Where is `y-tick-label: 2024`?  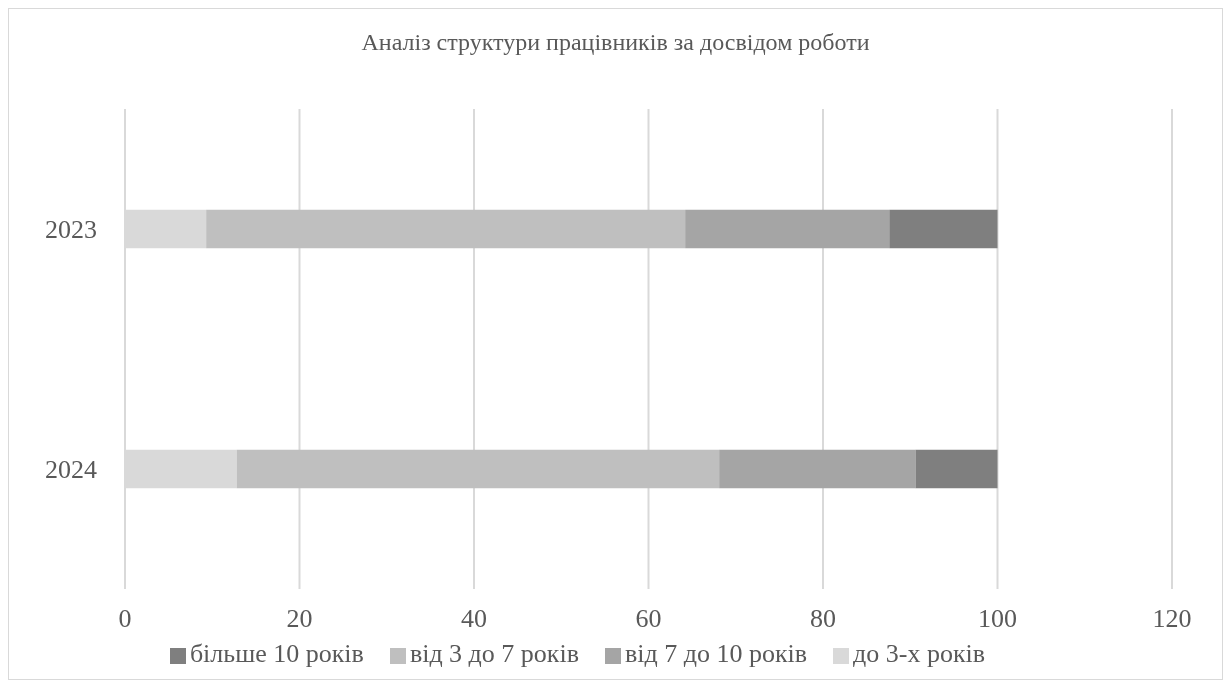
y-tick-label: 2024 is located at coordinates (71, 470).